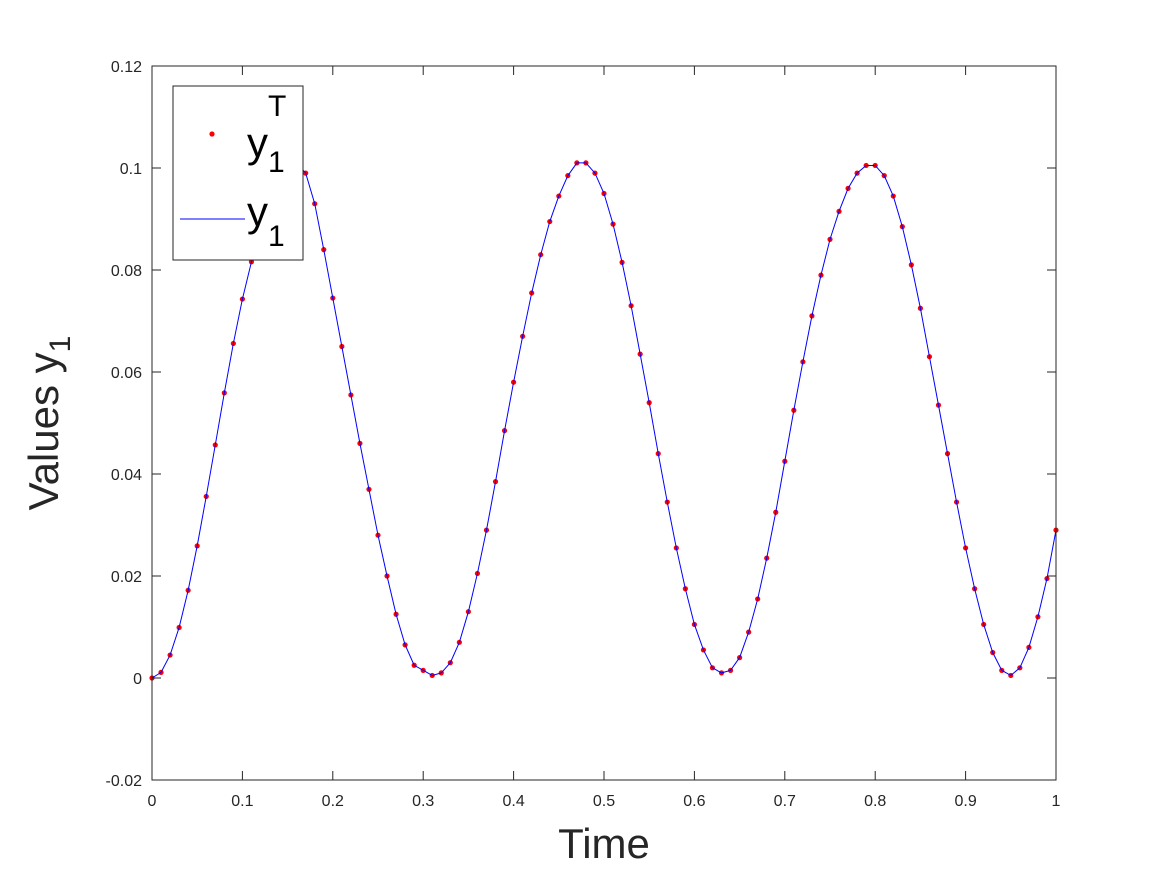 The height and width of the screenshot is (875, 1167). I want to click on x-tick-label: 0.1, so click(242, 801).